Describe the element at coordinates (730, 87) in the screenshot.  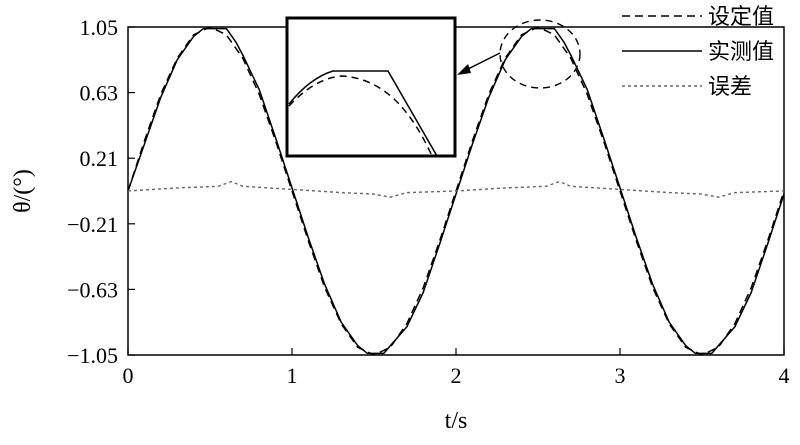
I see `legend-label-2: 误差` at that location.